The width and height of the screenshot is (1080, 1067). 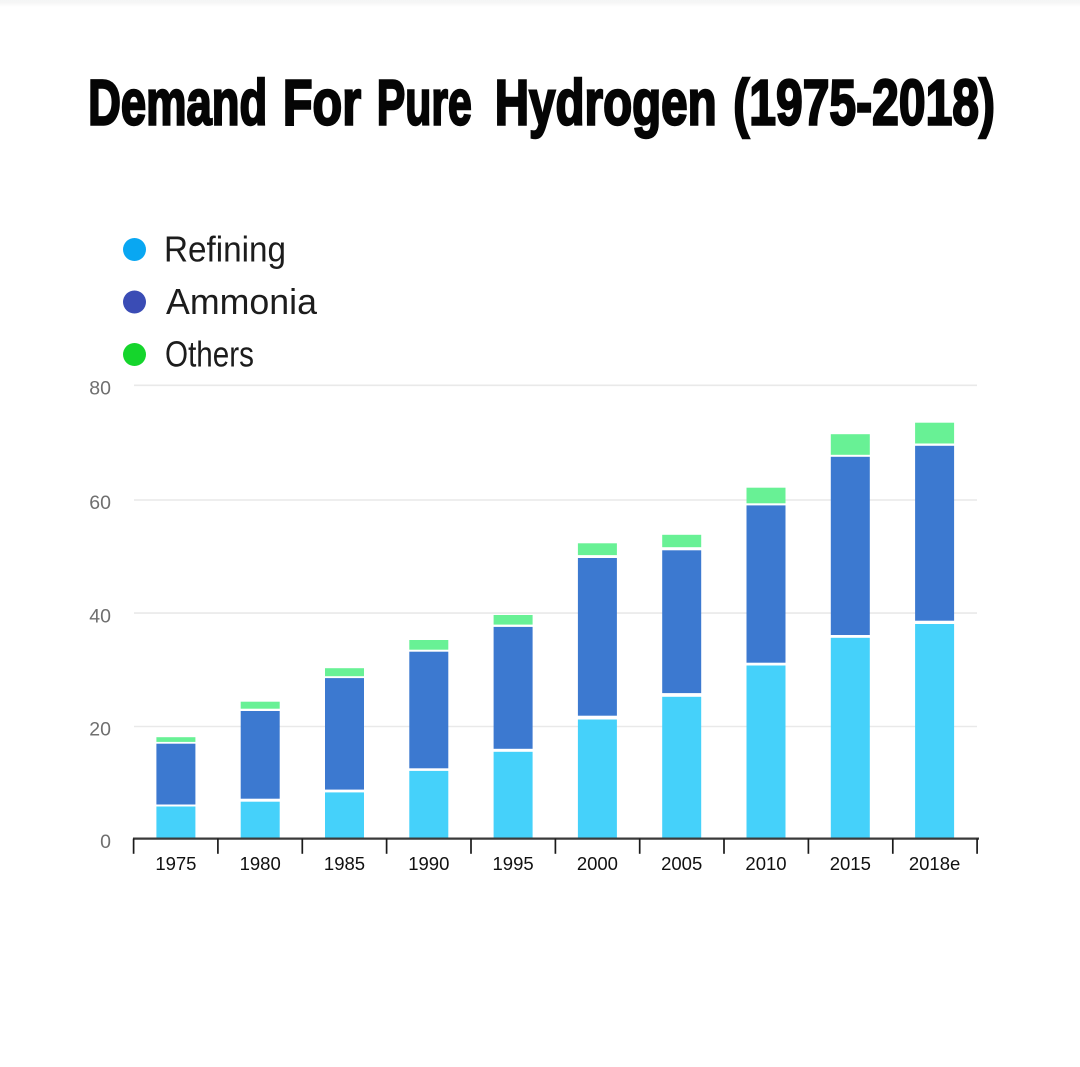 What do you see at coordinates (681, 863) in the screenshot?
I see `svg-text: 2005` at bounding box center [681, 863].